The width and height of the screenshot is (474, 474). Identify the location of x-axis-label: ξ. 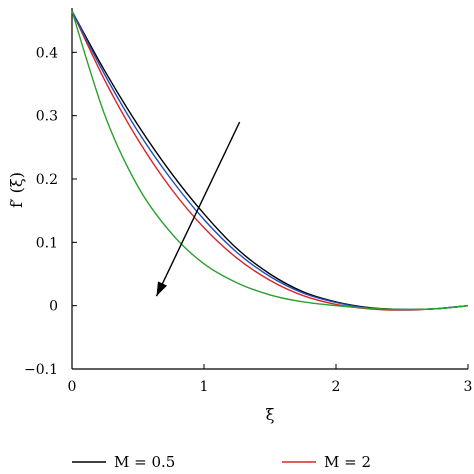
(270, 414).